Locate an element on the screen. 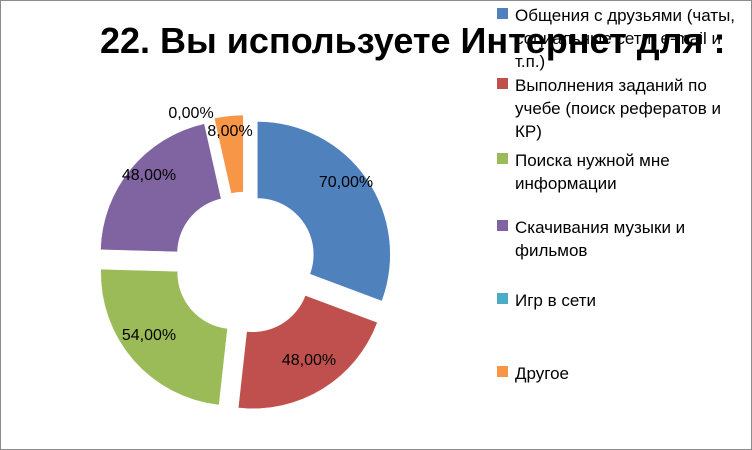 The height and width of the screenshot is (450, 752). data-label-3: 54,00% is located at coordinates (149, 335).